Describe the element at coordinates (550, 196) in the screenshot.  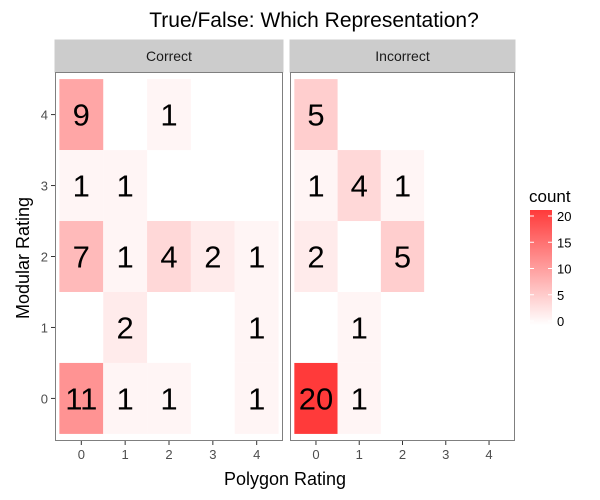
I see `legend-title: count` at that location.